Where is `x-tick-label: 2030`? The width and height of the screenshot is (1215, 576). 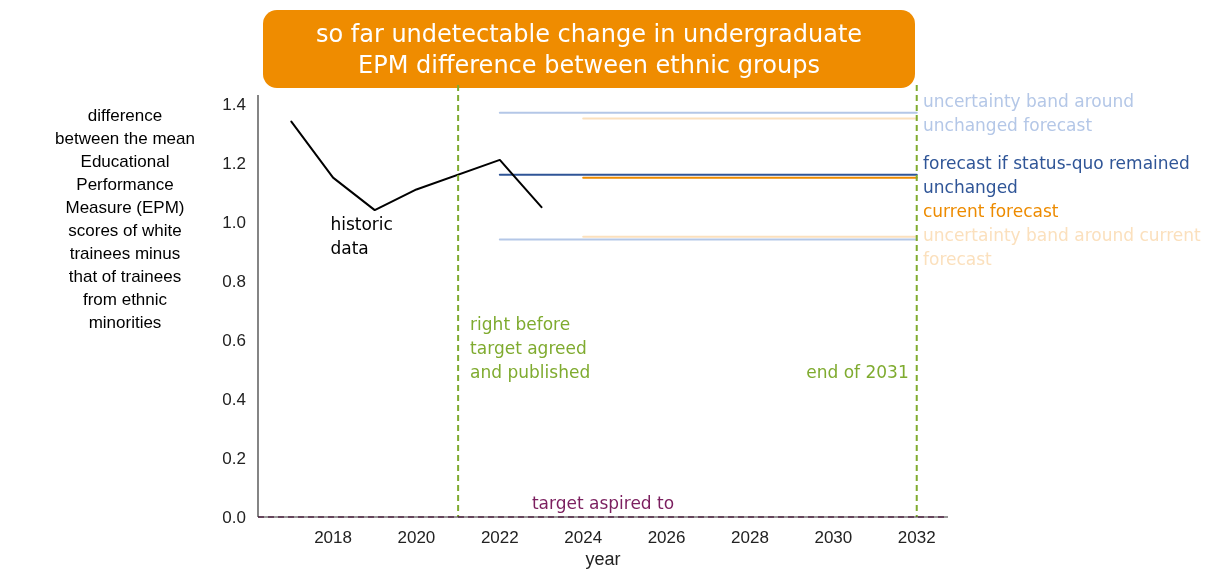
x-tick-label: 2030 is located at coordinates (833, 537).